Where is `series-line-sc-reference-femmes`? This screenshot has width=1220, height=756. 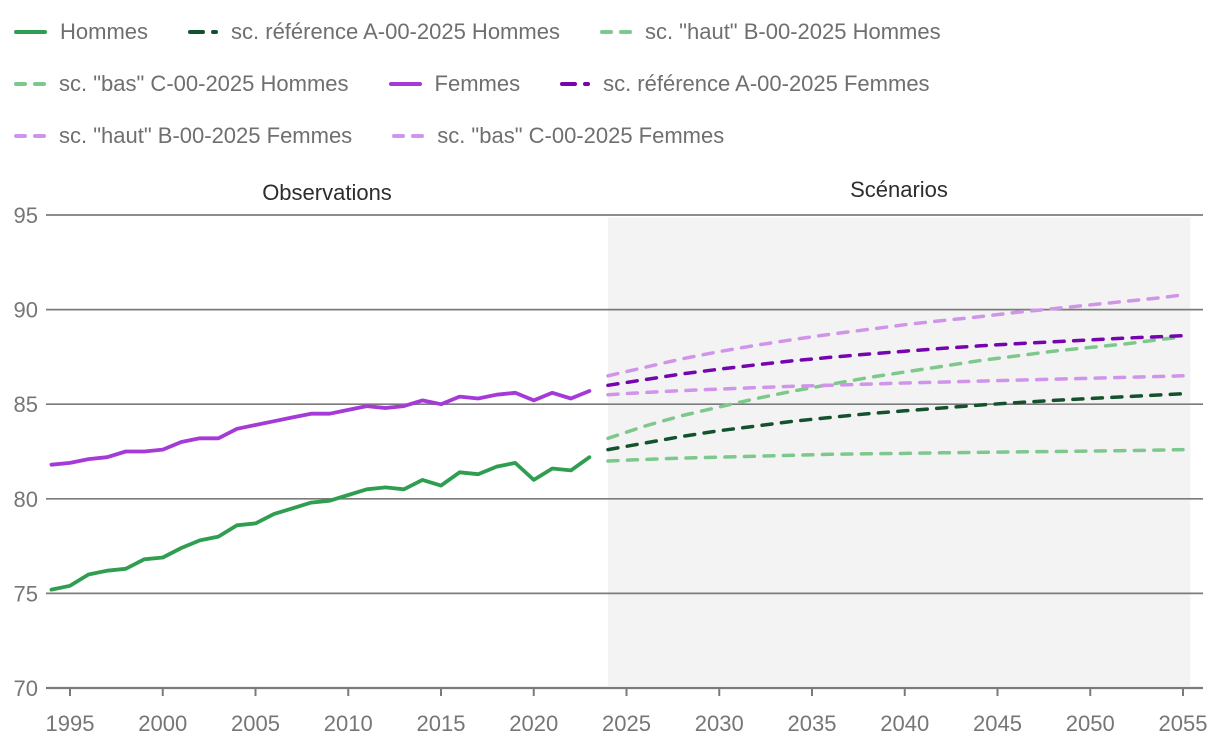 series-line-sc-reference-femmes is located at coordinates (895, 360).